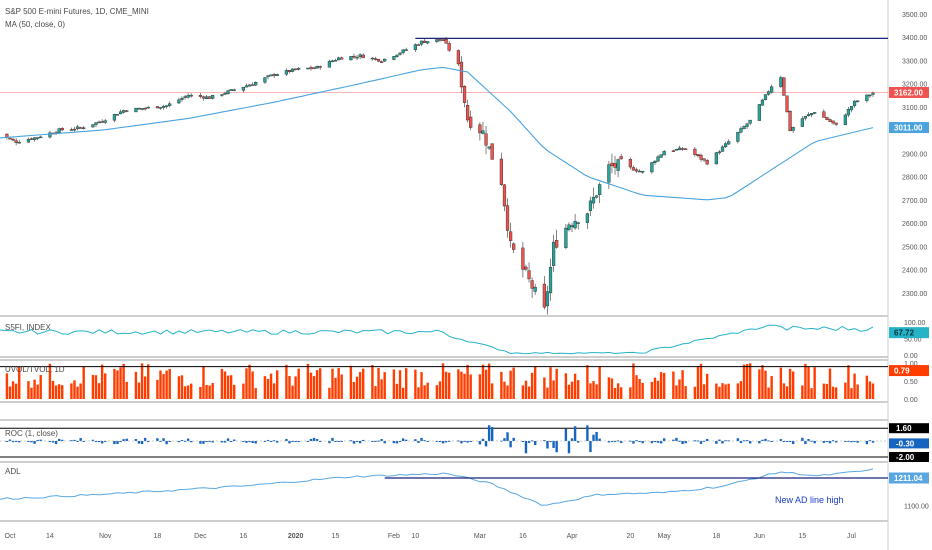  I want to click on sdol-line, so click(437, 339).